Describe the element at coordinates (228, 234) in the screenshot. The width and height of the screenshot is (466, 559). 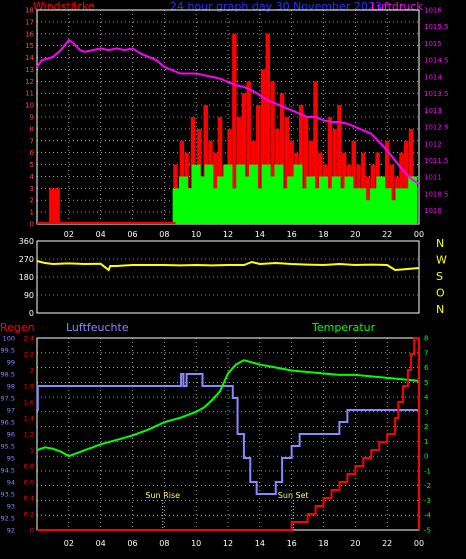
I see `x-tick-label: 12` at that location.